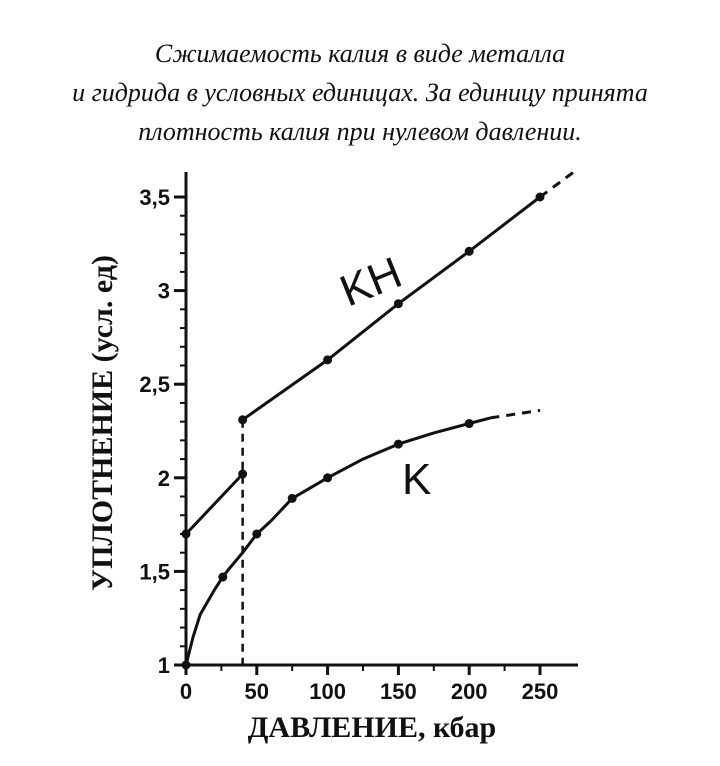 The height and width of the screenshot is (766, 720). What do you see at coordinates (391, 308) in the screenshot?
I see `series-line-kh-high` at bounding box center [391, 308].